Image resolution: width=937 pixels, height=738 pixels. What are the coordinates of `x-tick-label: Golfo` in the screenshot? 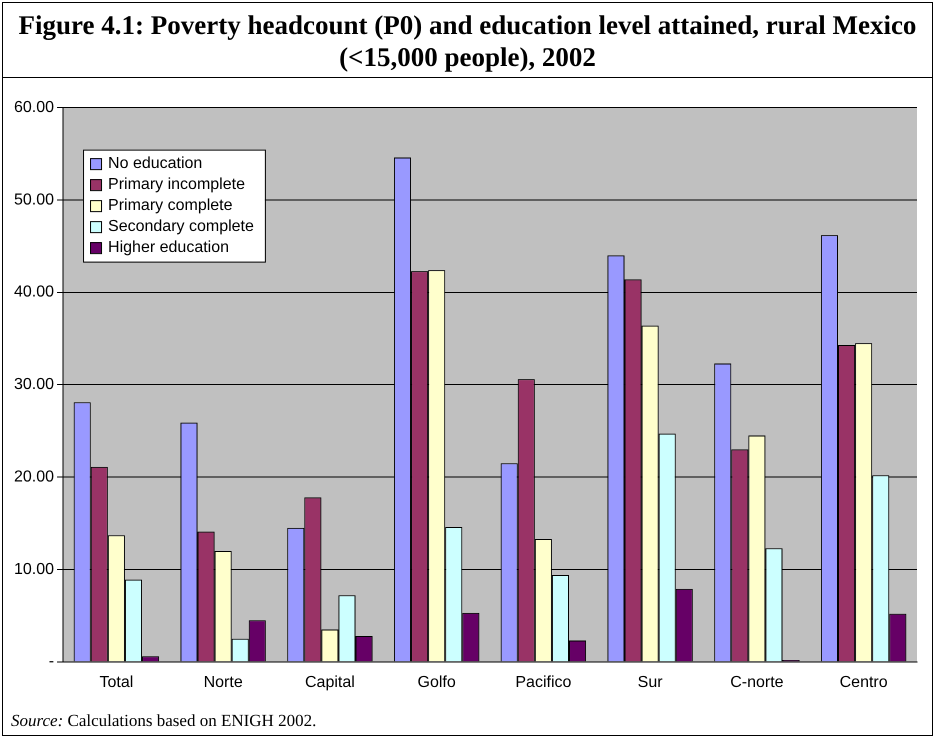 It's located at (437, 682).